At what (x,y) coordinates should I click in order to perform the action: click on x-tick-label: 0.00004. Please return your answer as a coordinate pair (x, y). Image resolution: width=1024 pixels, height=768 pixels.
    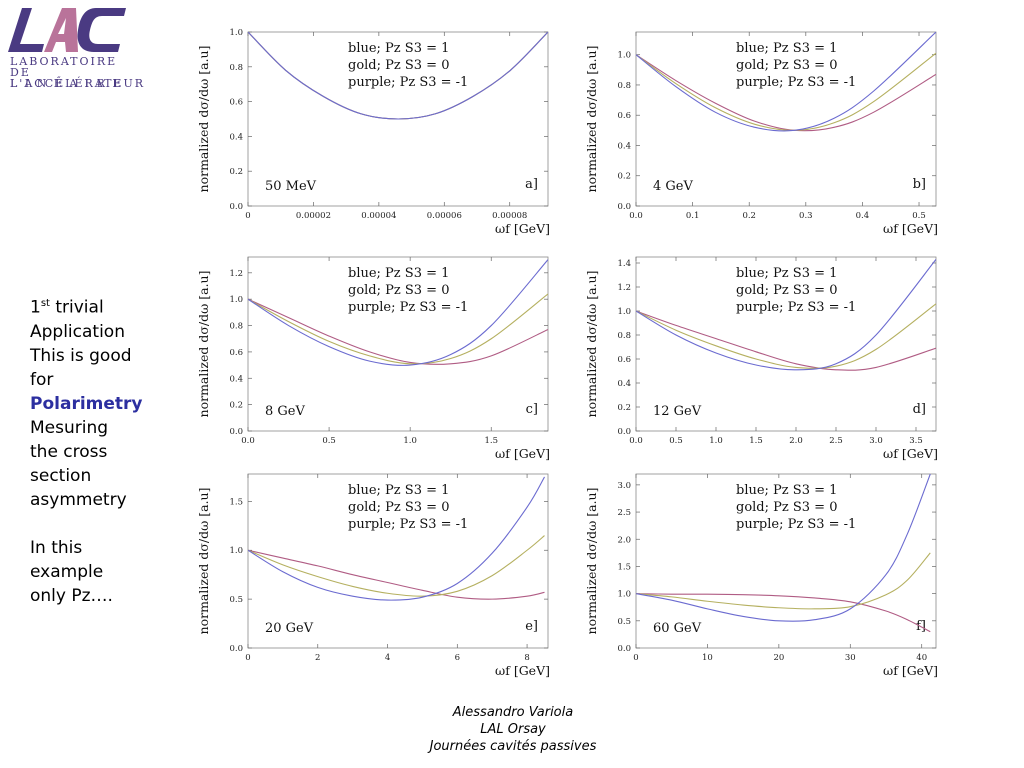
    Looking at the image, I should click on (378, 216).